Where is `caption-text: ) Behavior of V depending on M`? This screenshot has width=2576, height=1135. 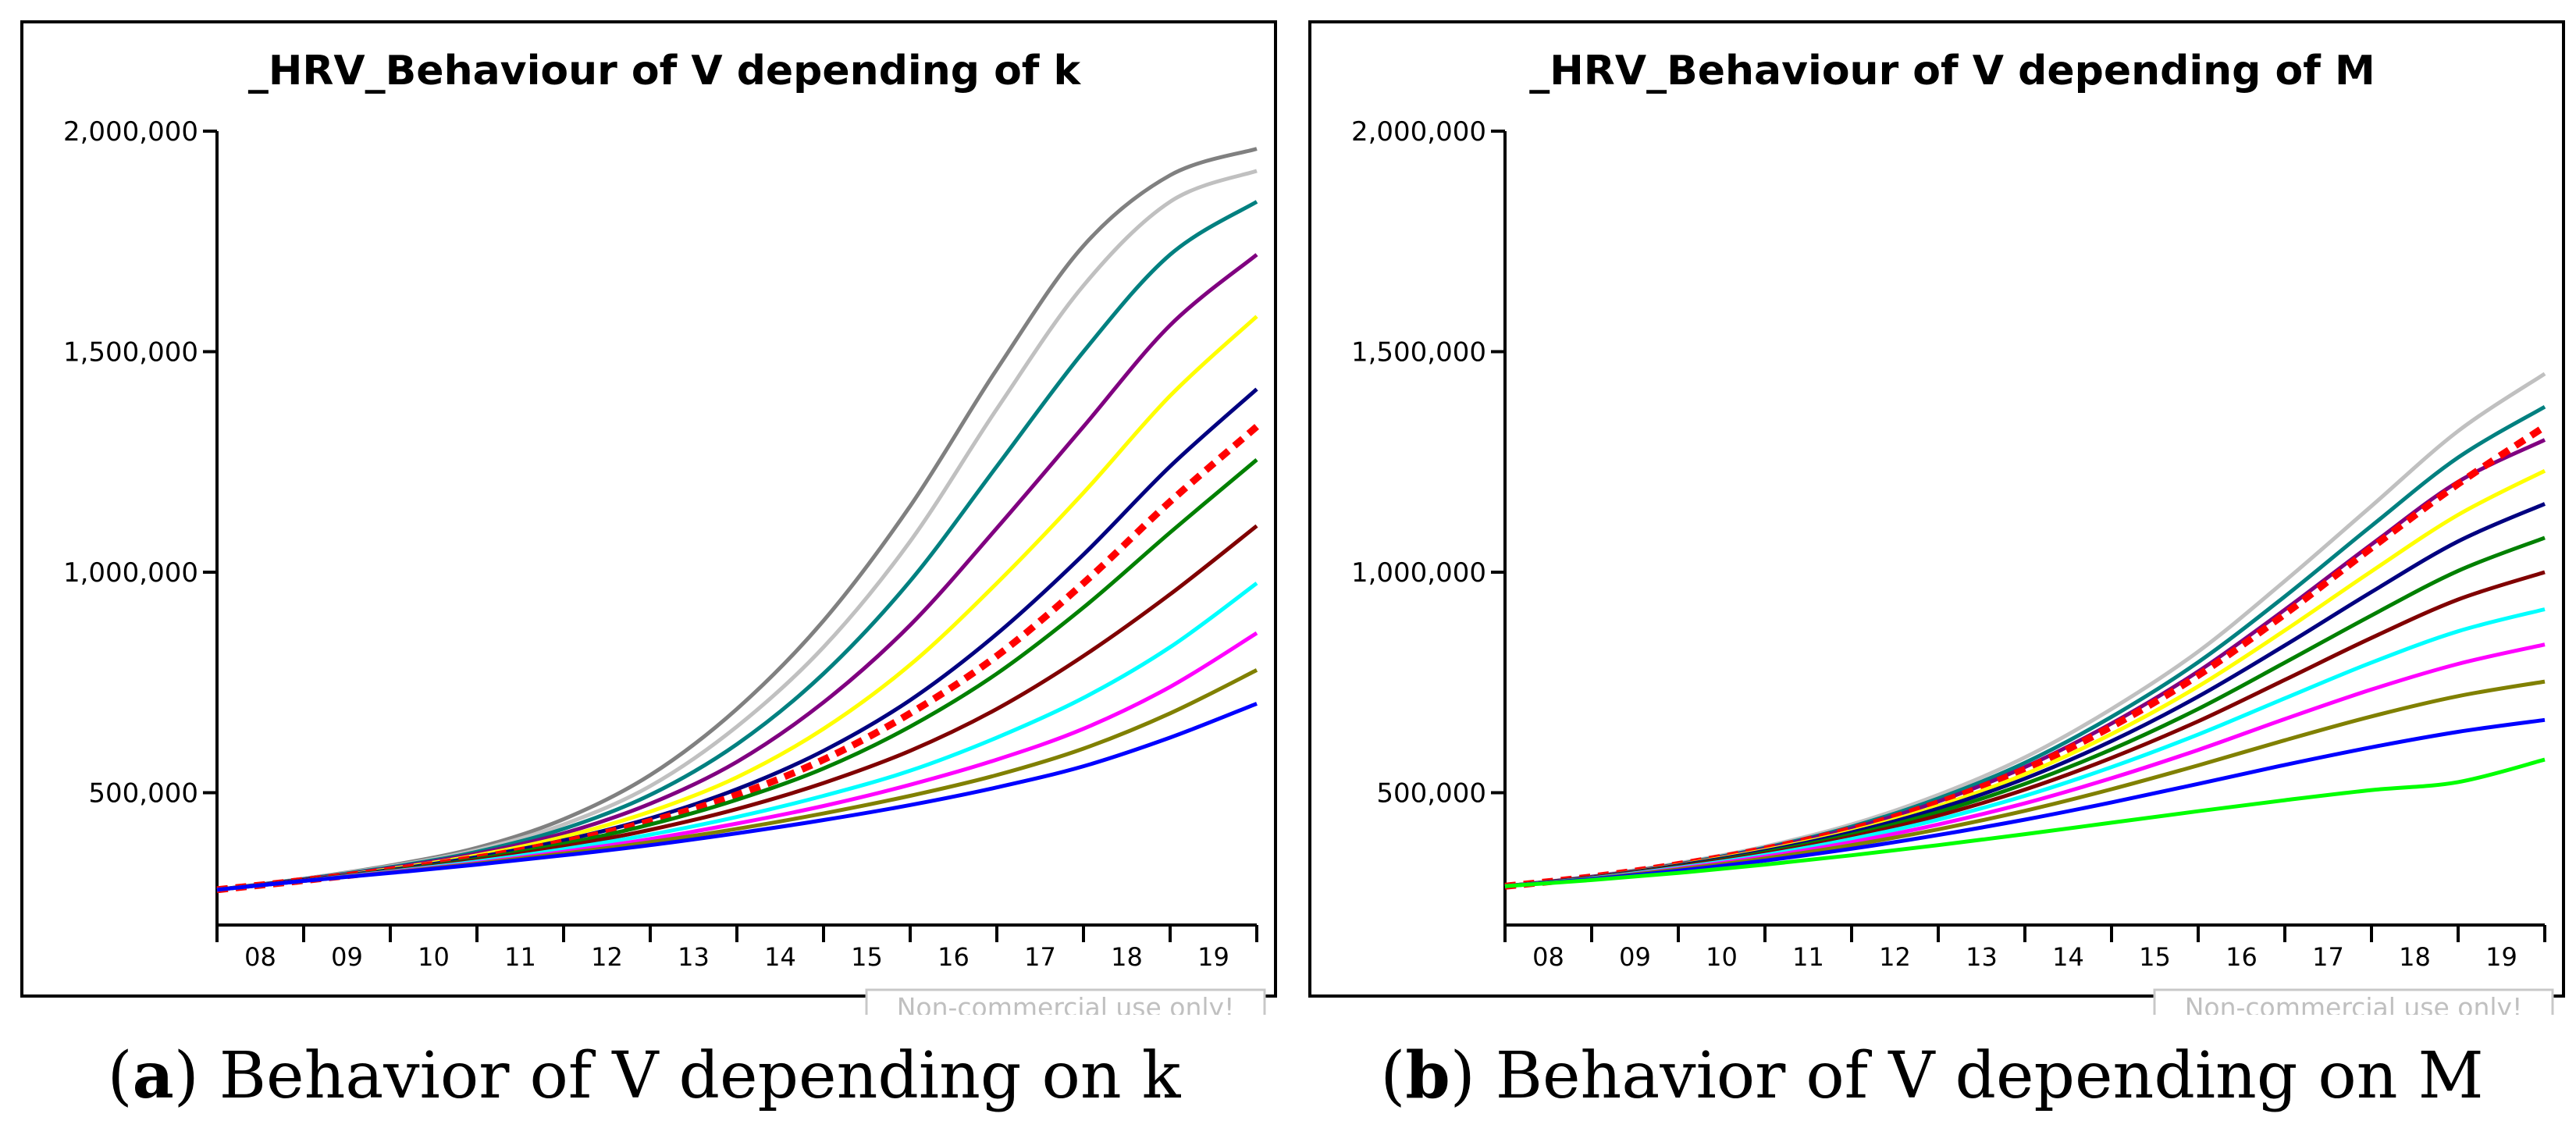 caption-text: ) Behavior of V depending on M is located at coordinates (1967, 1076).